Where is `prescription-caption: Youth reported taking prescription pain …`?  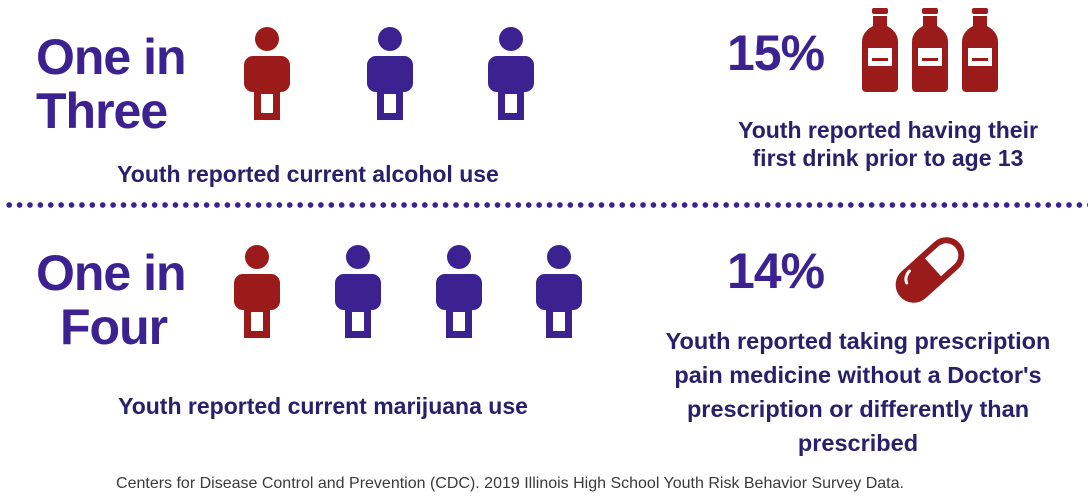
prescription-caption: Youth reported taking prescription pain … is located at coordinates (858, 392).